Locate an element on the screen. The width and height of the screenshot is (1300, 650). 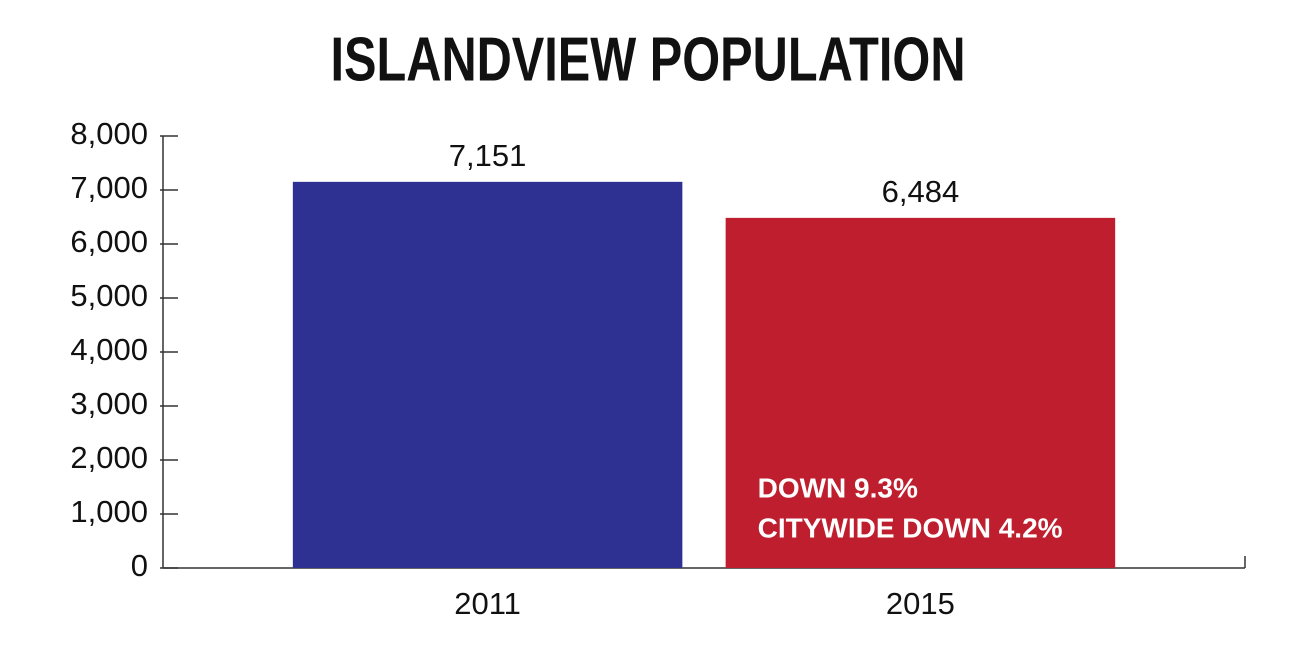
y-tick-label: 3,000 is located at coordinates (109, 403).